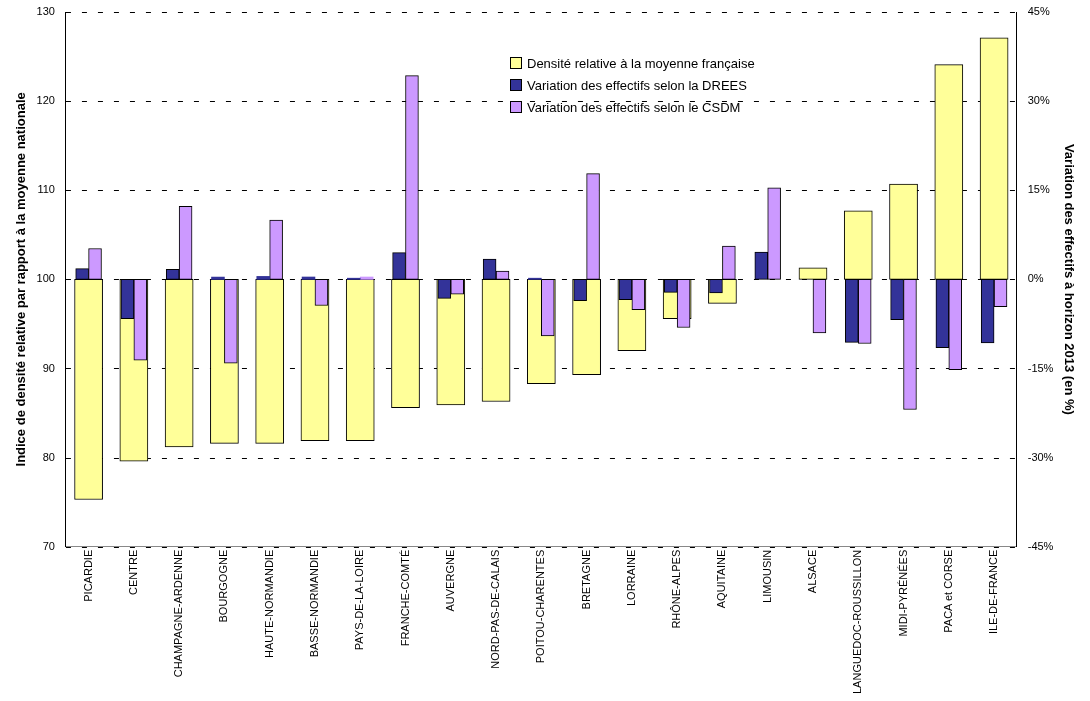 The width and height of the screenshot is (1090, 701). I want to click on x-tick-label: PICARDIE, so click(87, 575).